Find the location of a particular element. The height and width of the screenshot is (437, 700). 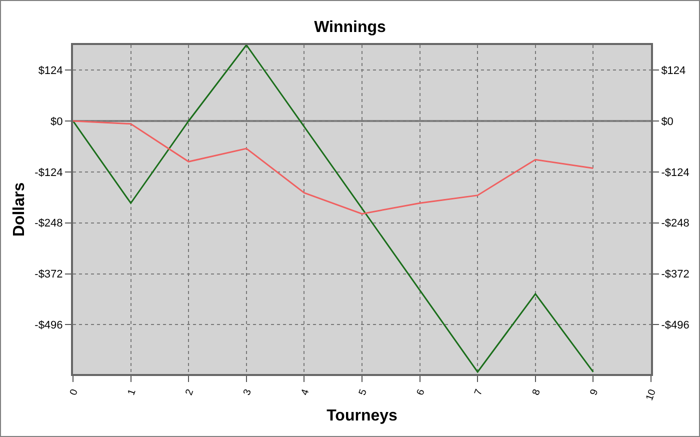

y2-tick-label: -$372 is located at coordinates (675, 274).